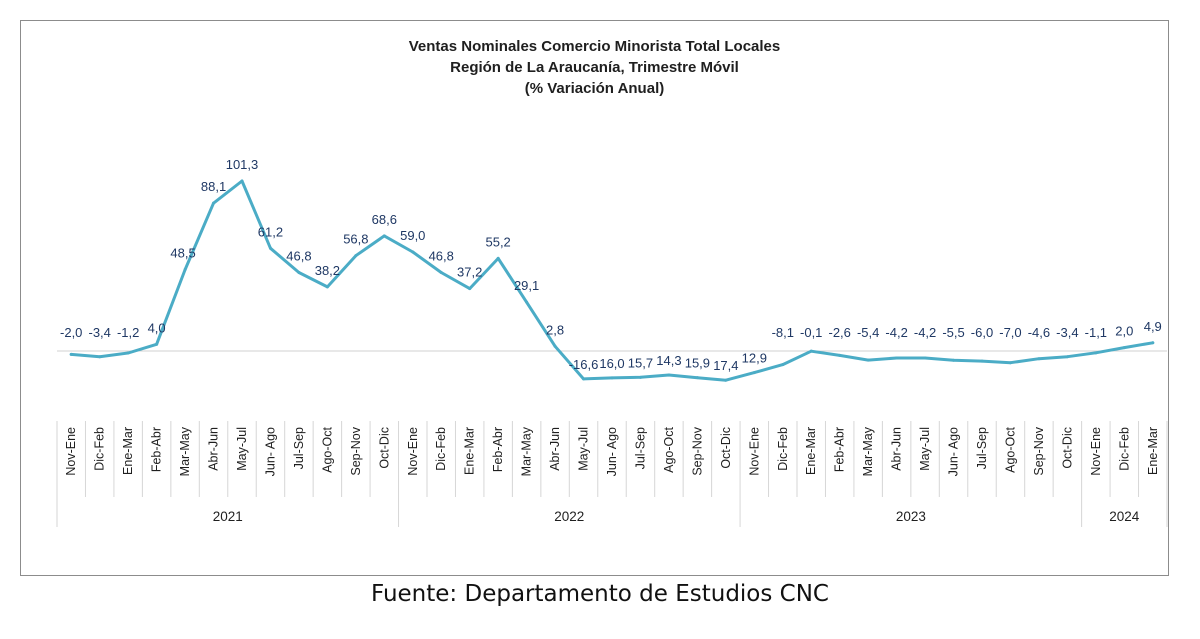  What do you see at coordinates (611, 363) in the screenshot?
I see `data-label: 16,0` at bounding box center [611, 363].